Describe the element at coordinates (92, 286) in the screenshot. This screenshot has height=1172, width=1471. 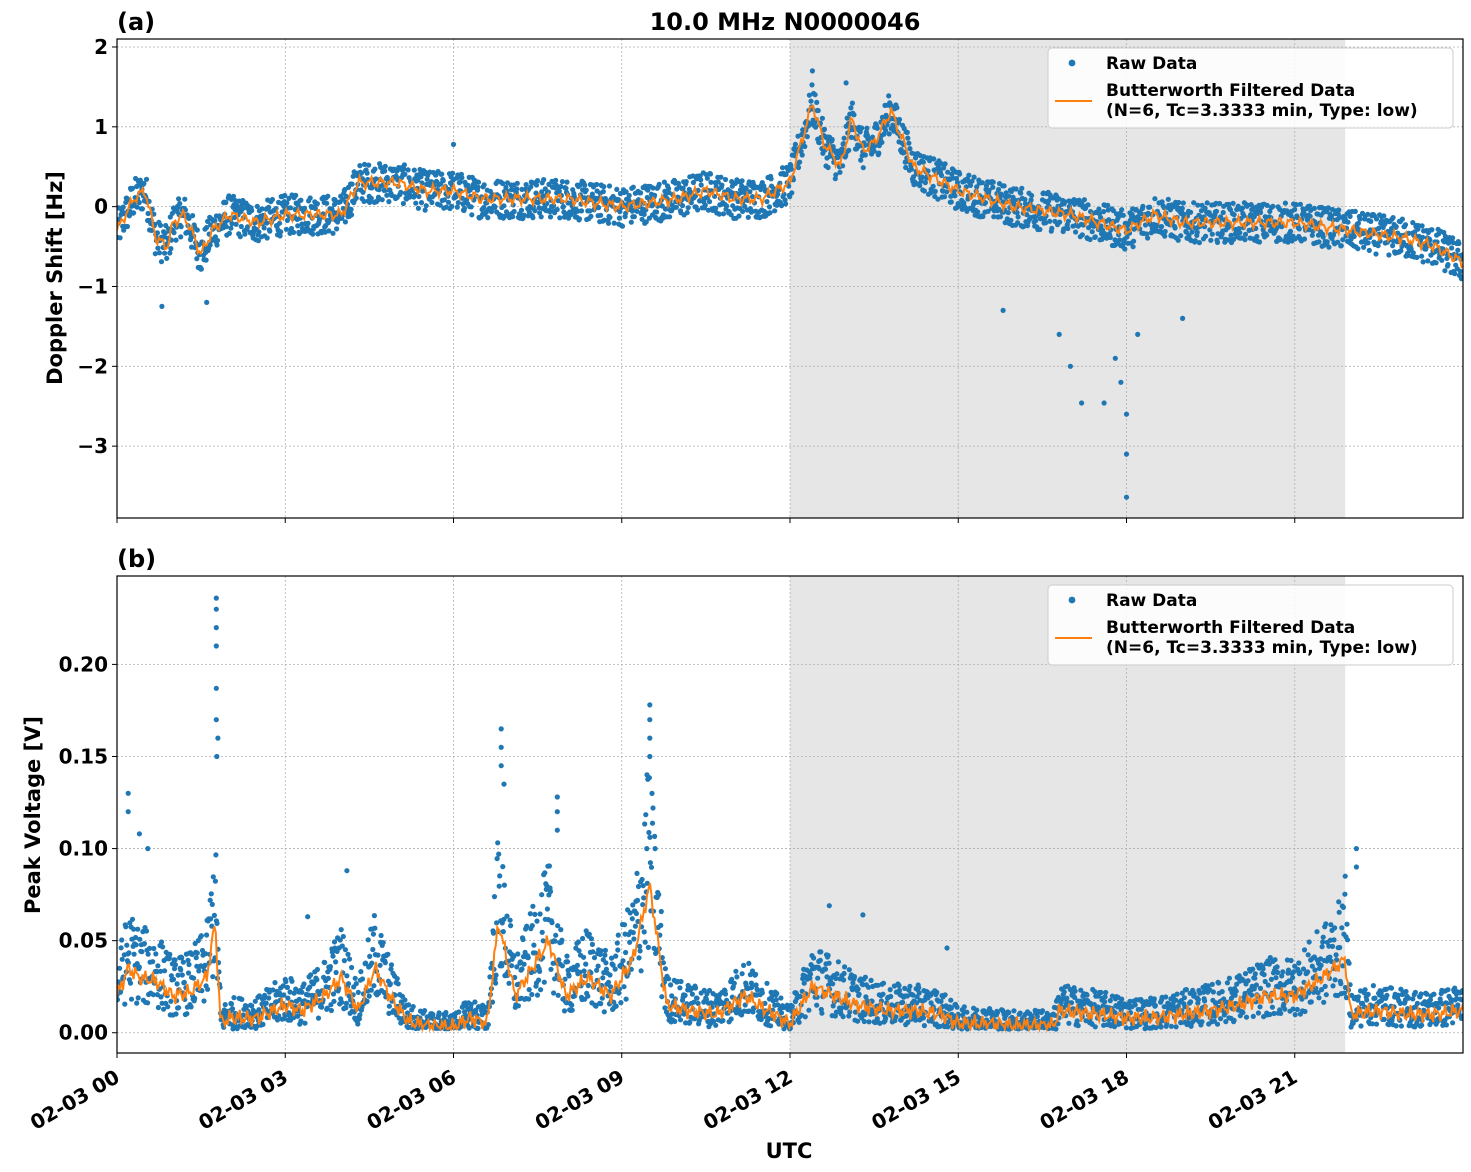
I see `y-tick-label: −1` at that location.